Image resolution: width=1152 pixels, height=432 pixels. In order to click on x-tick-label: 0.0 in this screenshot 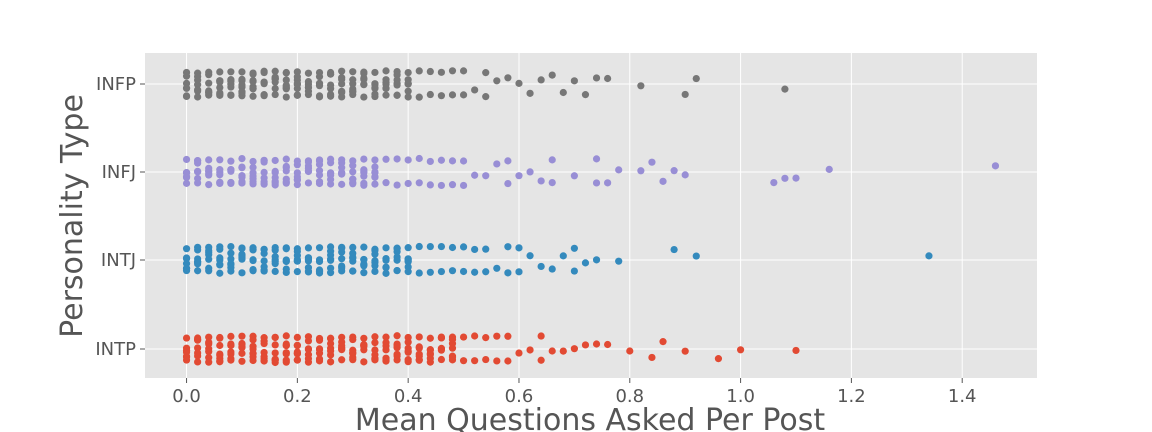, I will do `click(186, 396)`.